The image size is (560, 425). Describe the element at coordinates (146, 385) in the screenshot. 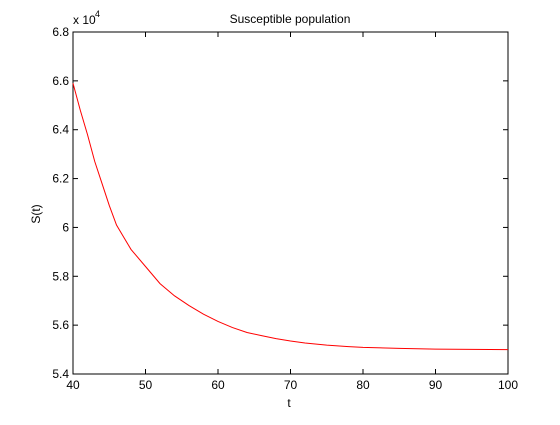

I see `x-tick-label: 50` at that location.